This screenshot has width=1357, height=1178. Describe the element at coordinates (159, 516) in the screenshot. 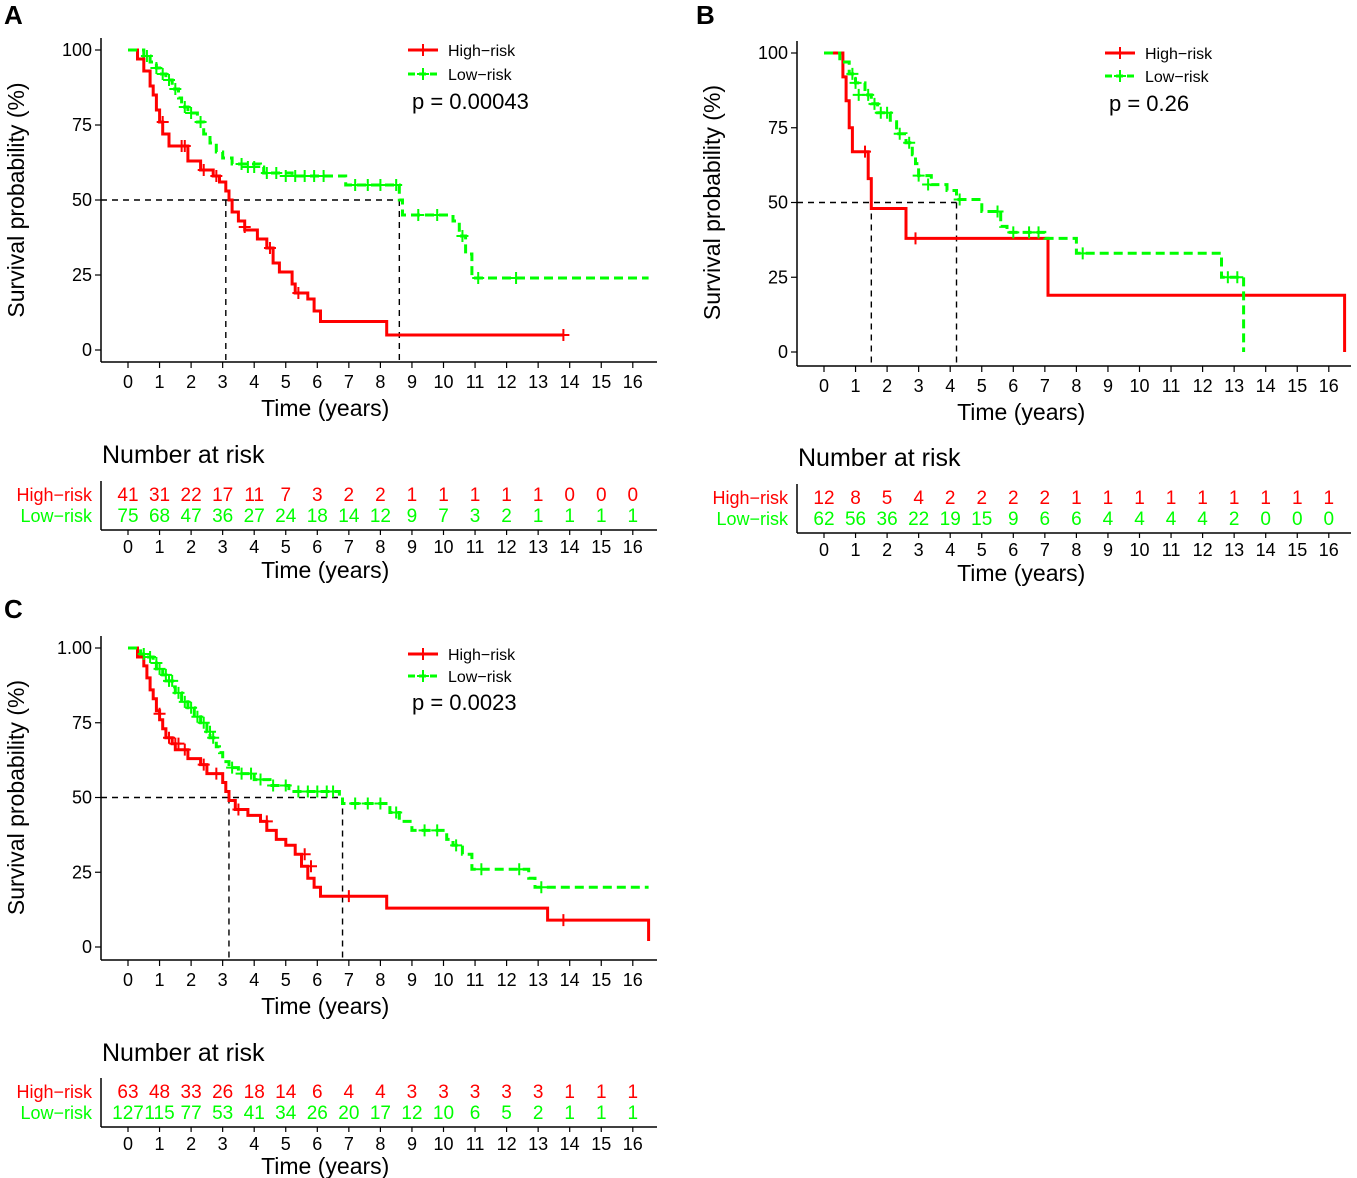

I see `risk-count-low: 68` at that location.